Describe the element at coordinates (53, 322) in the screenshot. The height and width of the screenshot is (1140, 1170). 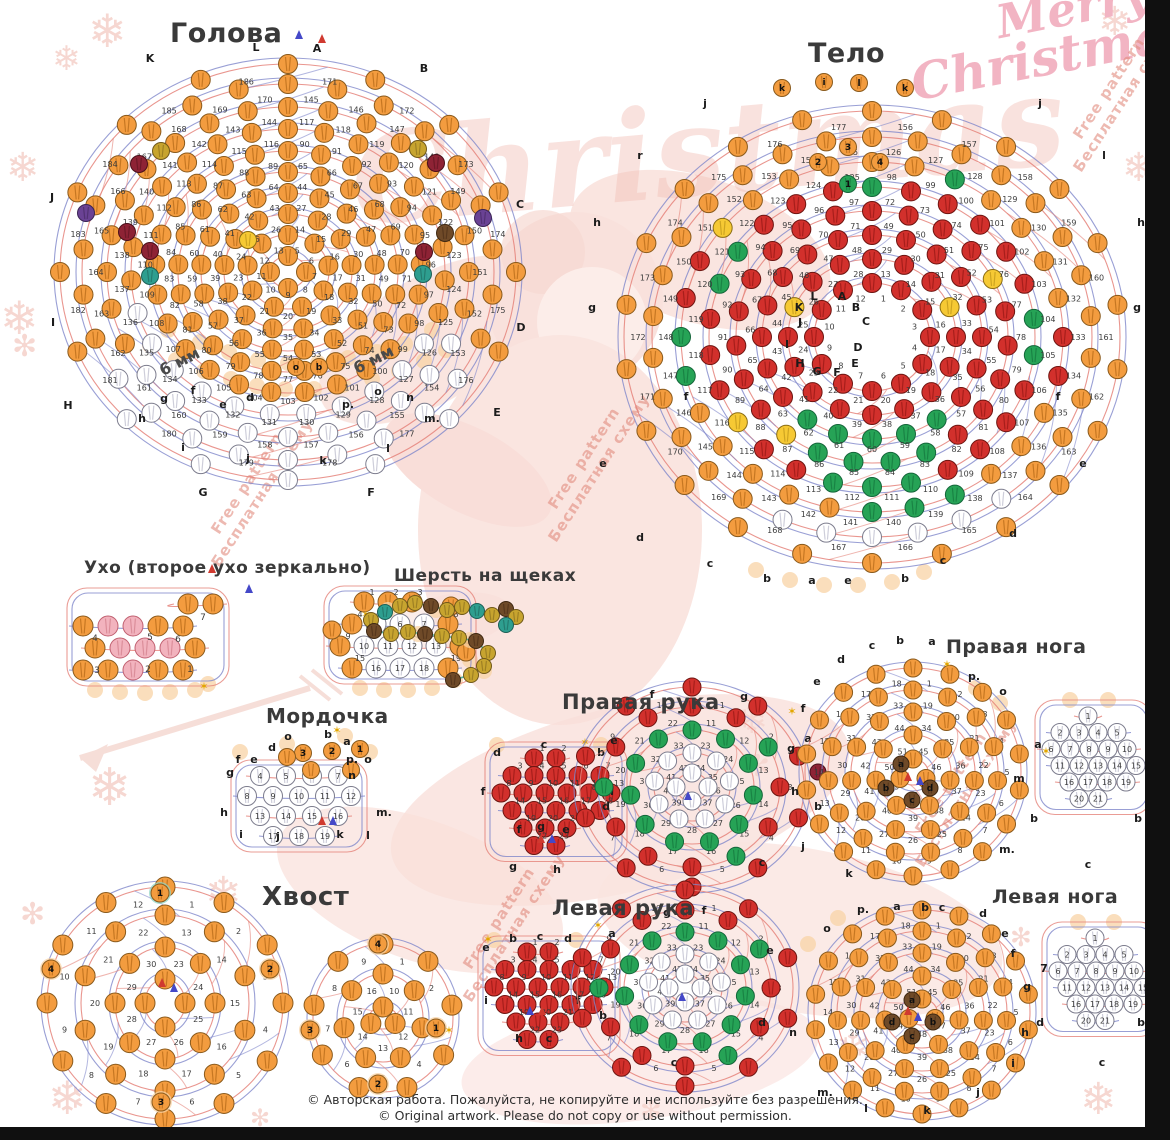
I see `label: I` at that location.